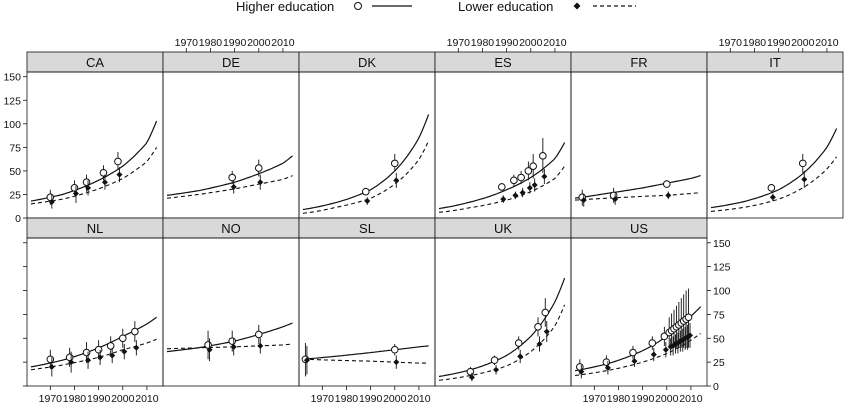 This screenshot has width=850, height=412. What do you see at coordinates (231, 312) in the screenshot?
I see `plot-frame-no` at bounding box center [231, 312].